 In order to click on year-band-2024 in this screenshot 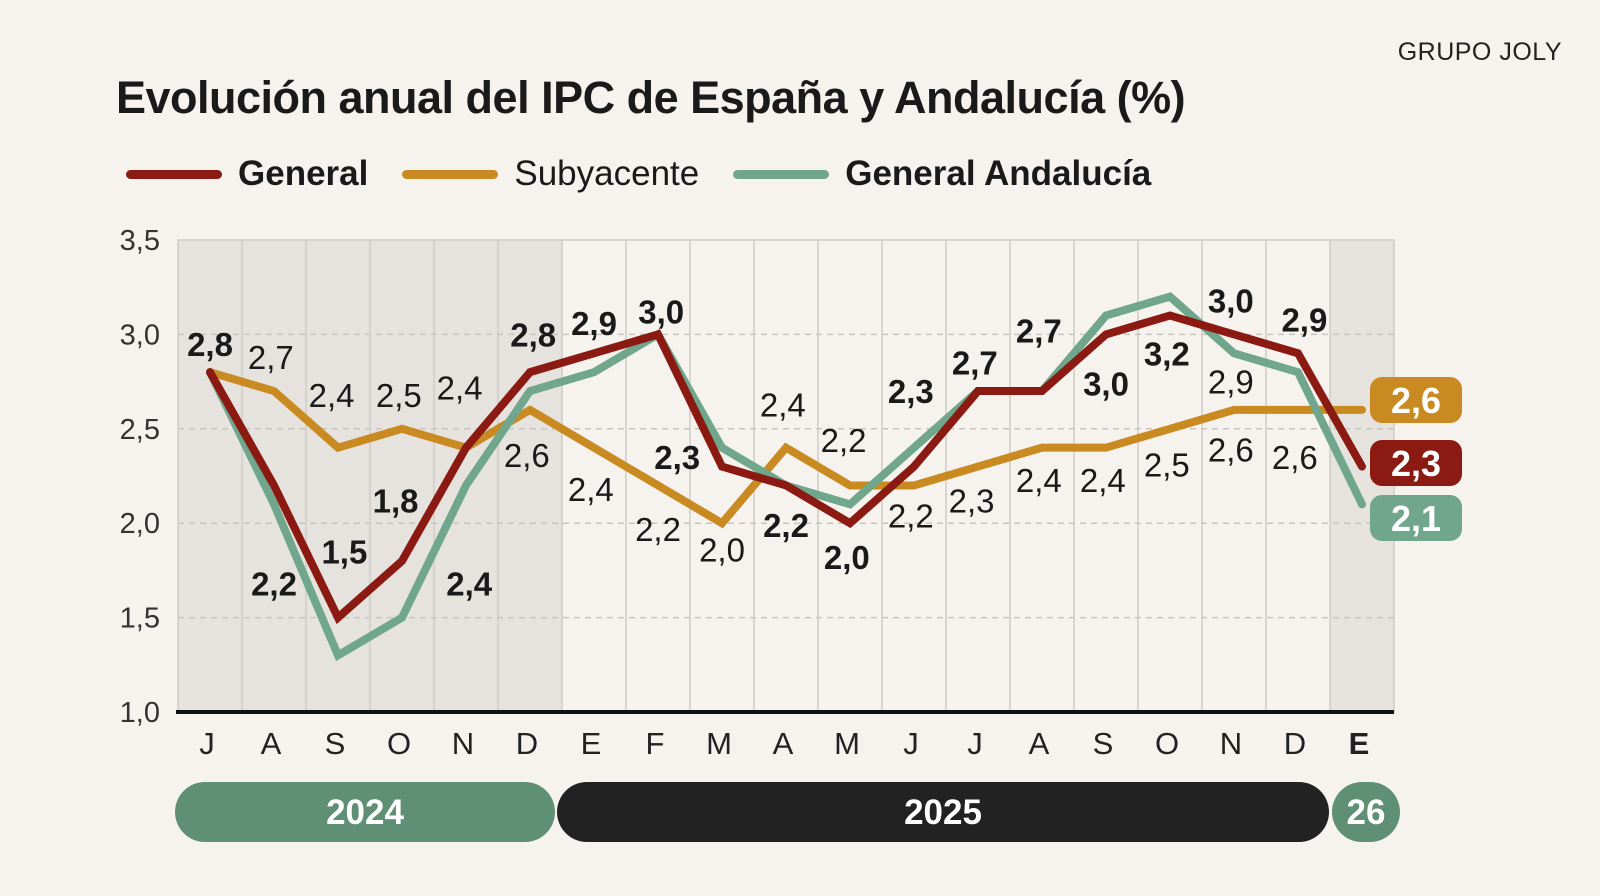, I will do `click(365, 812)`.